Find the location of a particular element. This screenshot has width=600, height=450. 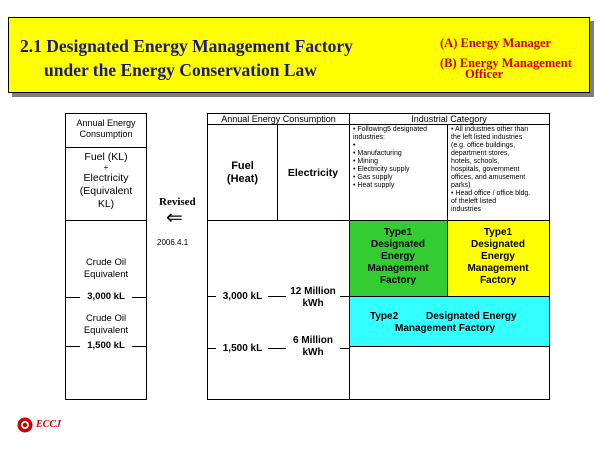

list-item: • Following5 designated is located at coordinates (390, 129).